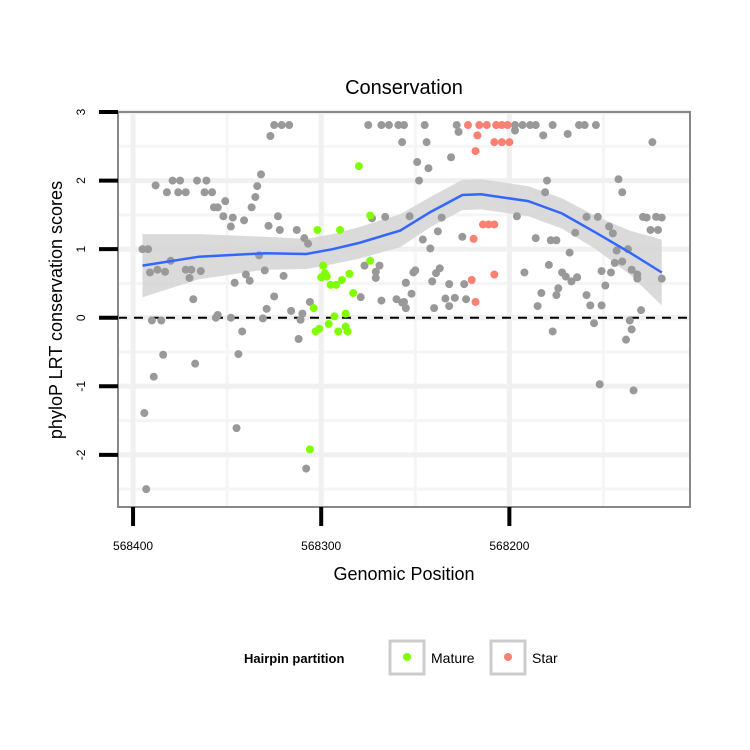 The width and height of the screenshot is (750, 750). Describe the element at coordinates (321, 530) in the screenshot. I see `x-axis: 568400 568300 568200` at that location.